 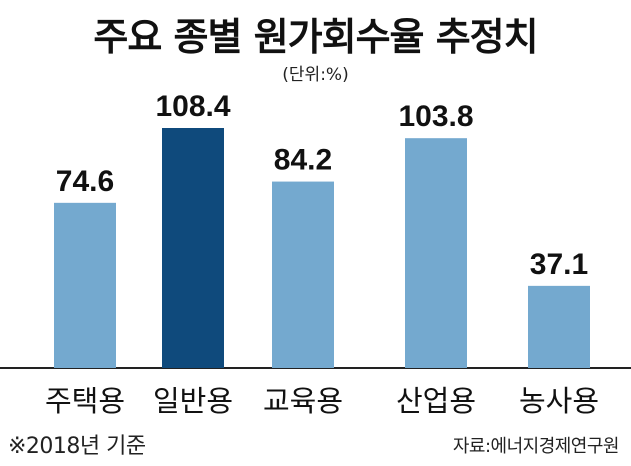 I want to click on chart-title: 주요 종별 원가회수율 추정치, so click(x=315, y=37).